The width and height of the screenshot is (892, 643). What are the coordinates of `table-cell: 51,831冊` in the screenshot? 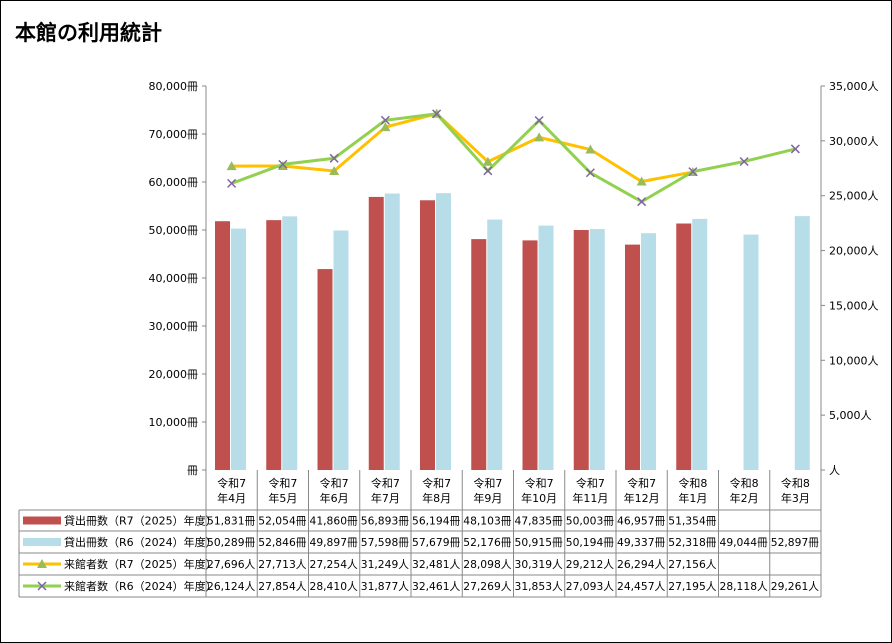 It's located at (231, 521).